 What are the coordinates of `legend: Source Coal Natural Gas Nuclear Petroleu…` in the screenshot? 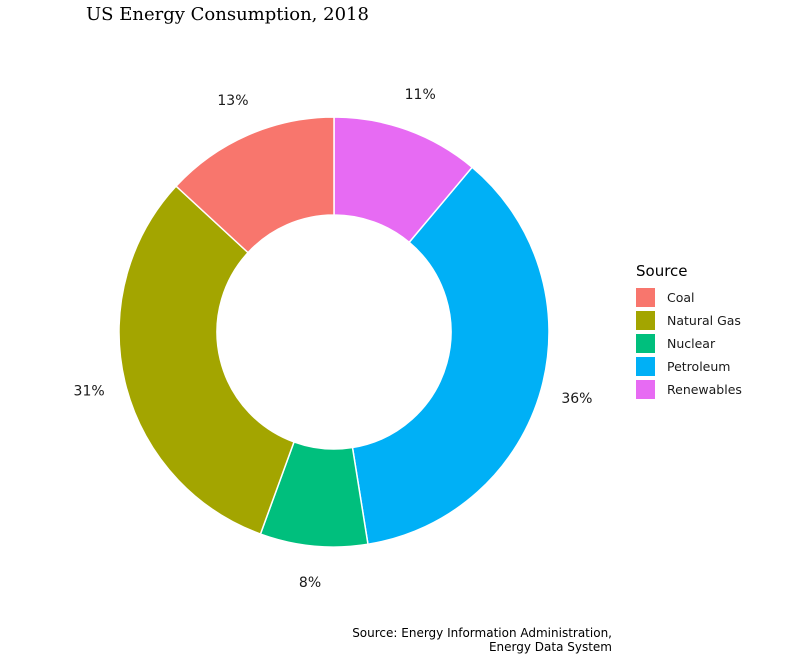 It's located at (689, 331).